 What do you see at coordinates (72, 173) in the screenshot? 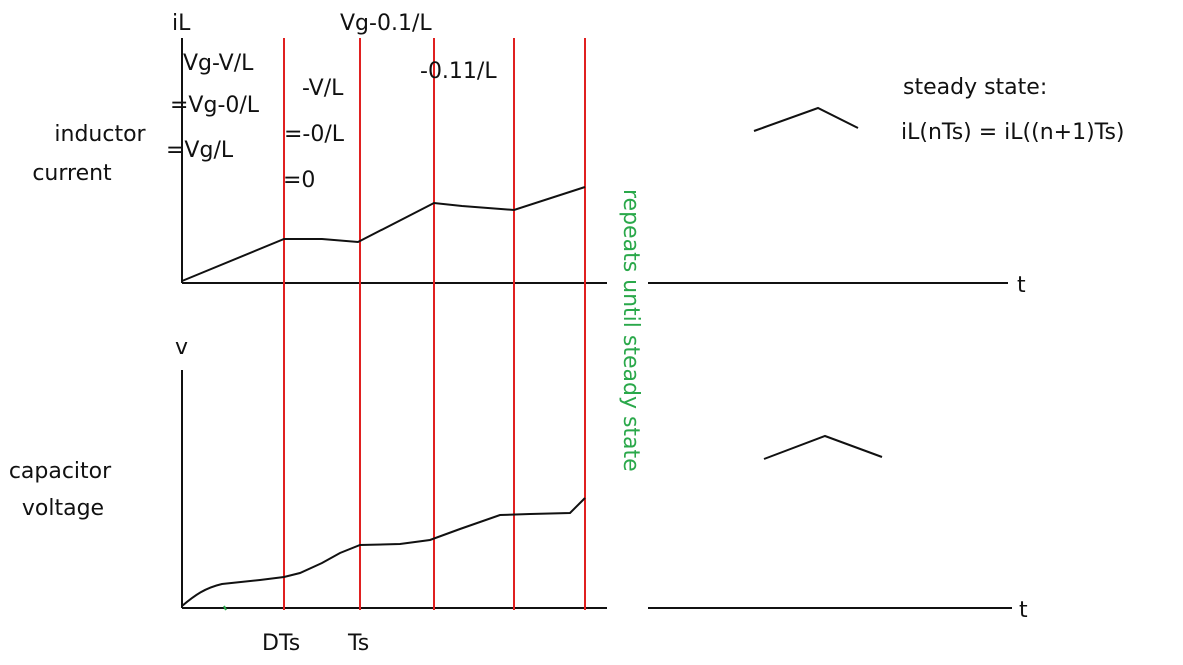
I see `inductor-current-label-line2: current` at bounding box center [72, 173].